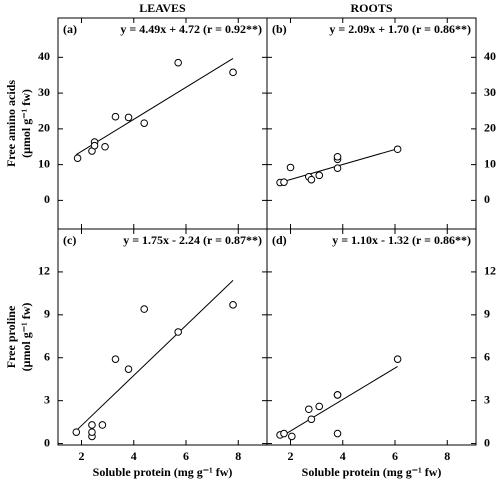 Image resolution: width=500 pixels, height=484 pixels. What do you see at coordinates (401, 240) in the screenshot?
I see `equation: y = 1.10x - 1.32 (r = 0.86**)` at bounding box center [401, 240].